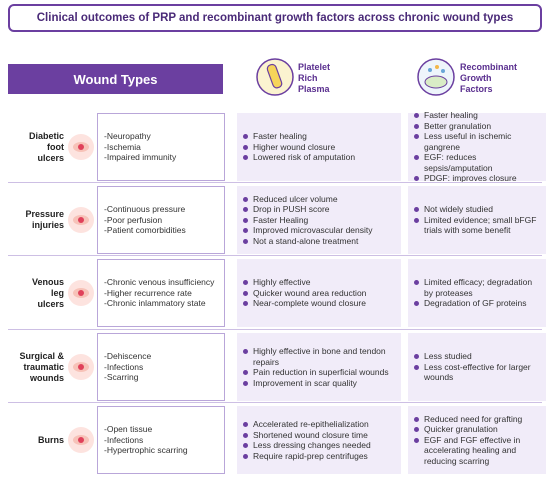 The height and width of the screenshot is (486, 550). Describe the element at coordinates (477, 115) in the screenshot. I see `recombinant-item: Faster healing` at that location.